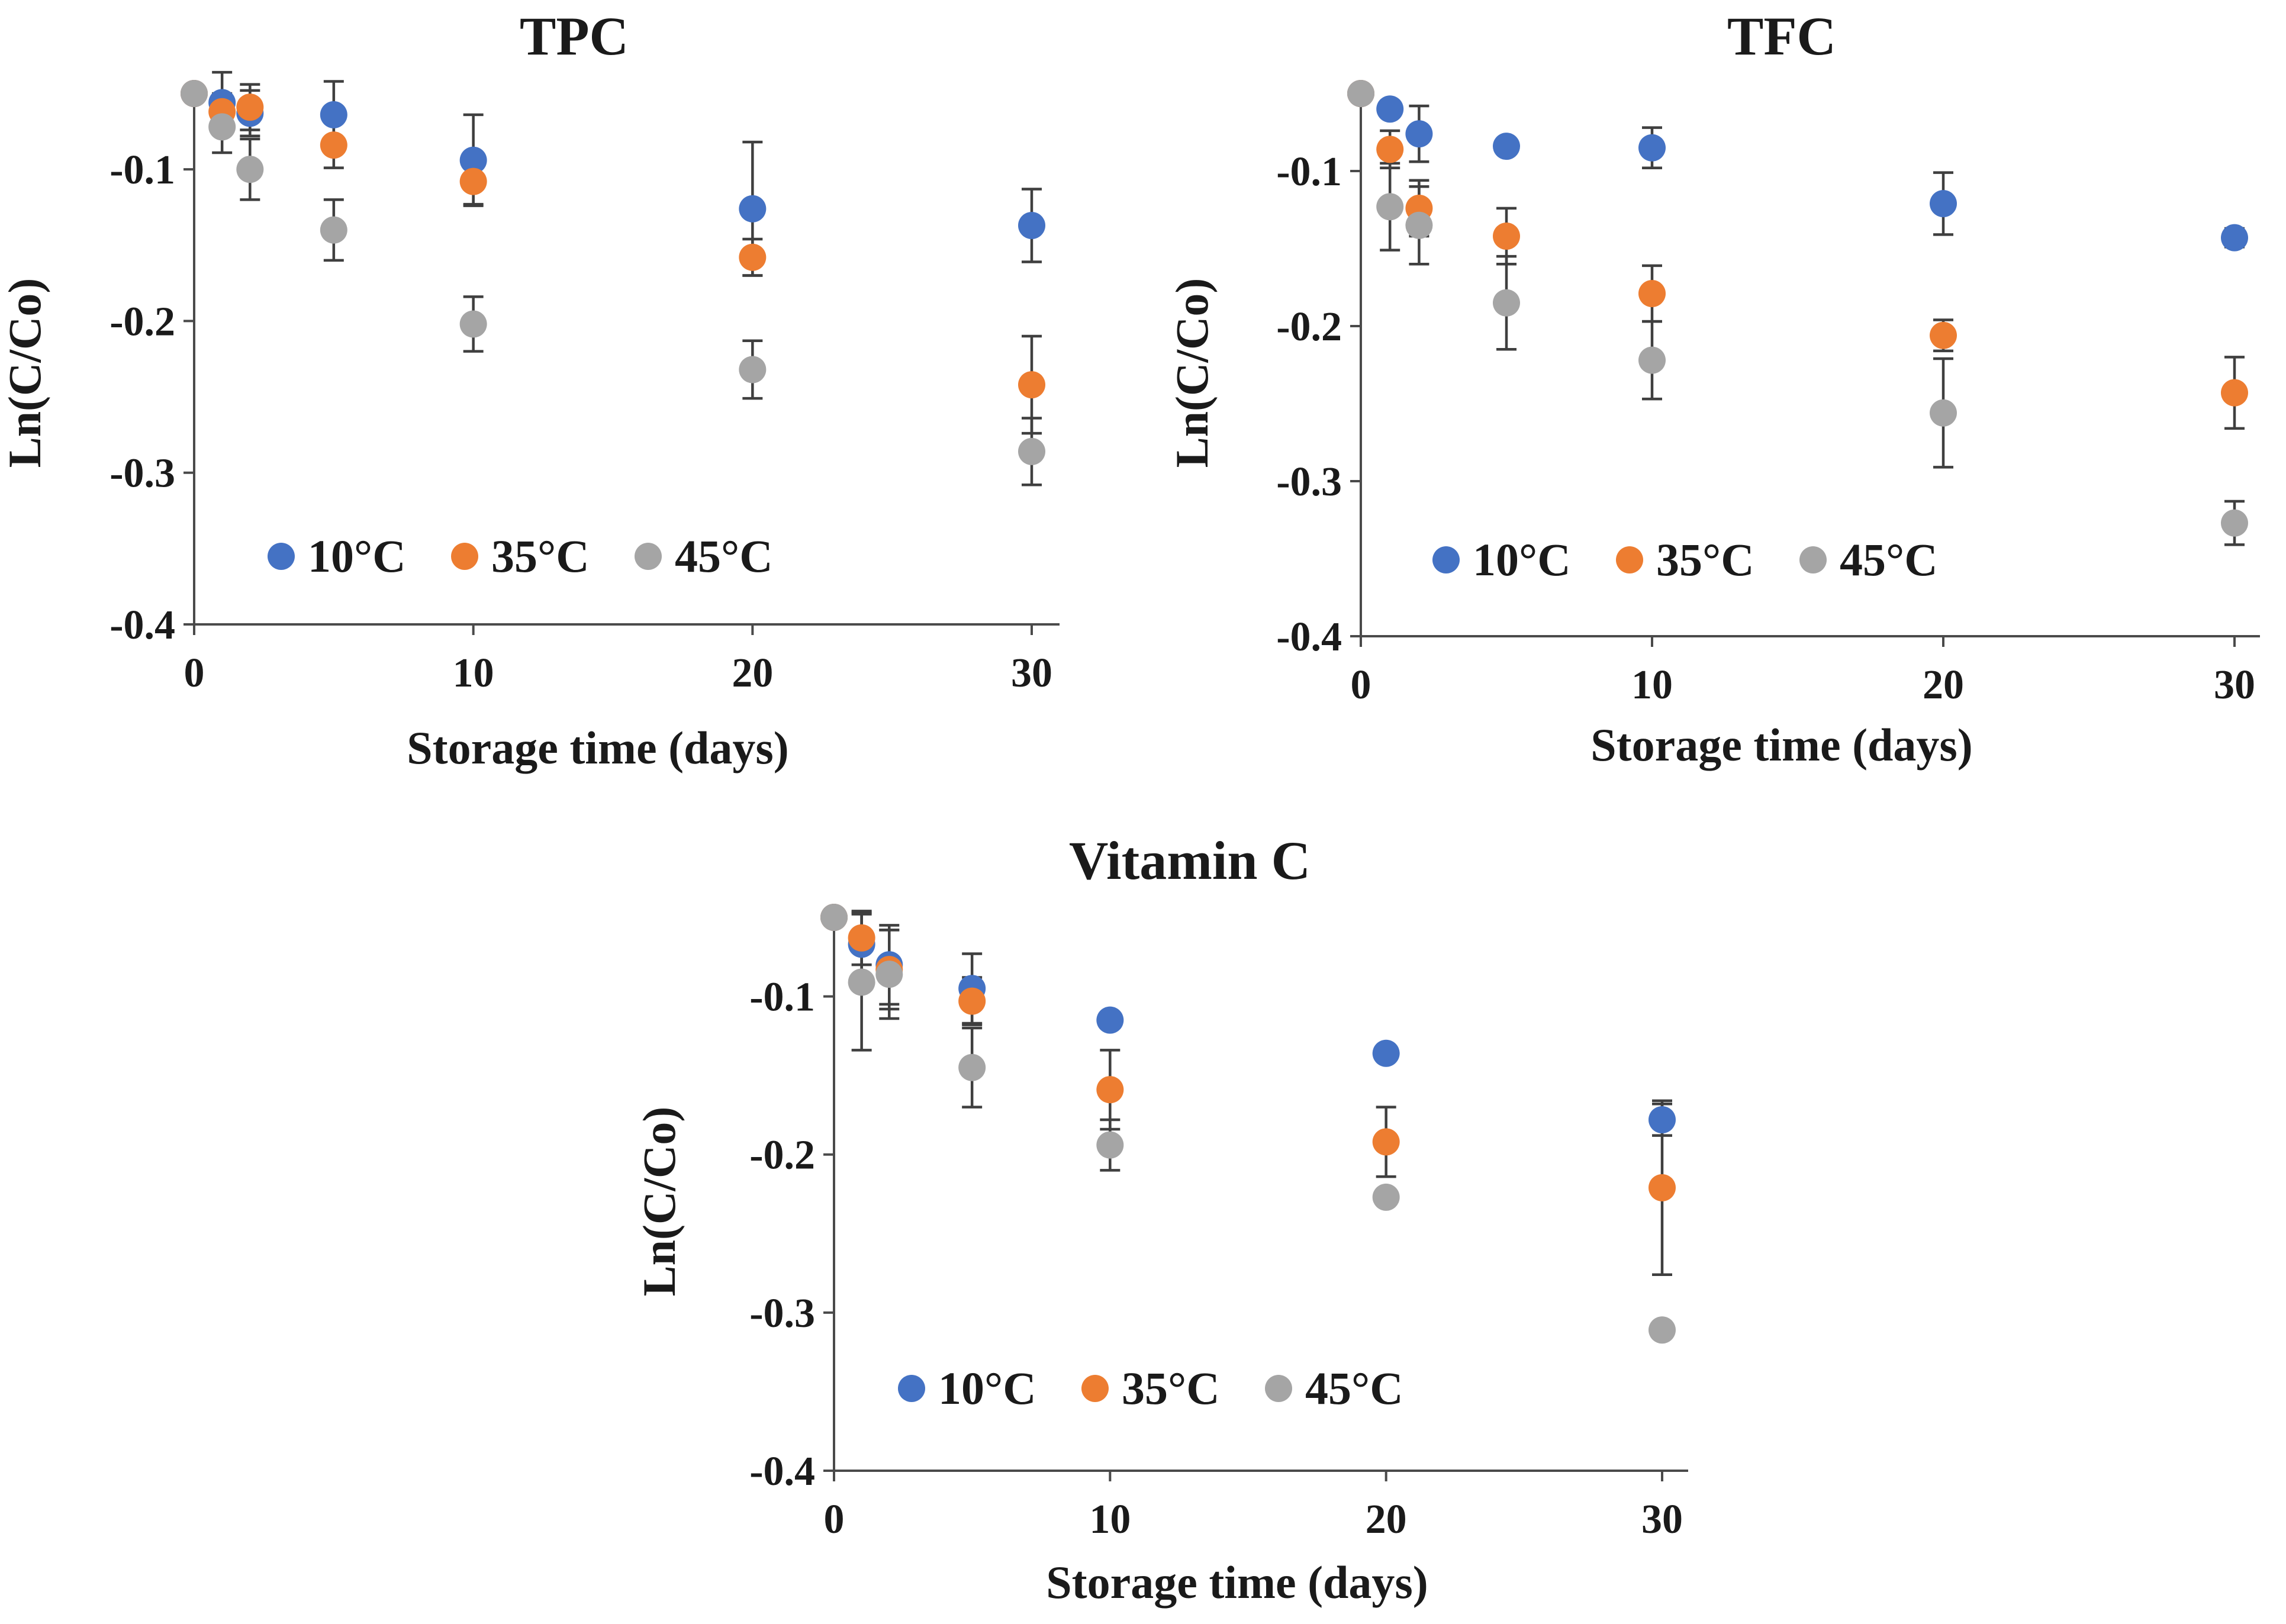 Image resolution: width=2286 pixels, height=1624 pixels. What do you see at coordinates (1190, 860) in the screenshot?
I see `chart-title: Vitamin C` at bounding box center [1190, 860].